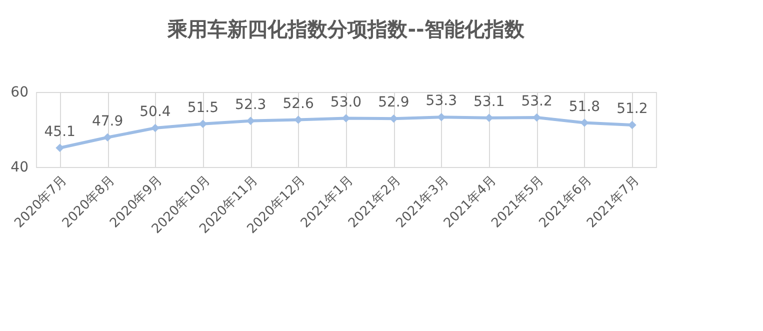  I want to click on y-tick-label: 40, so click(19, 168).